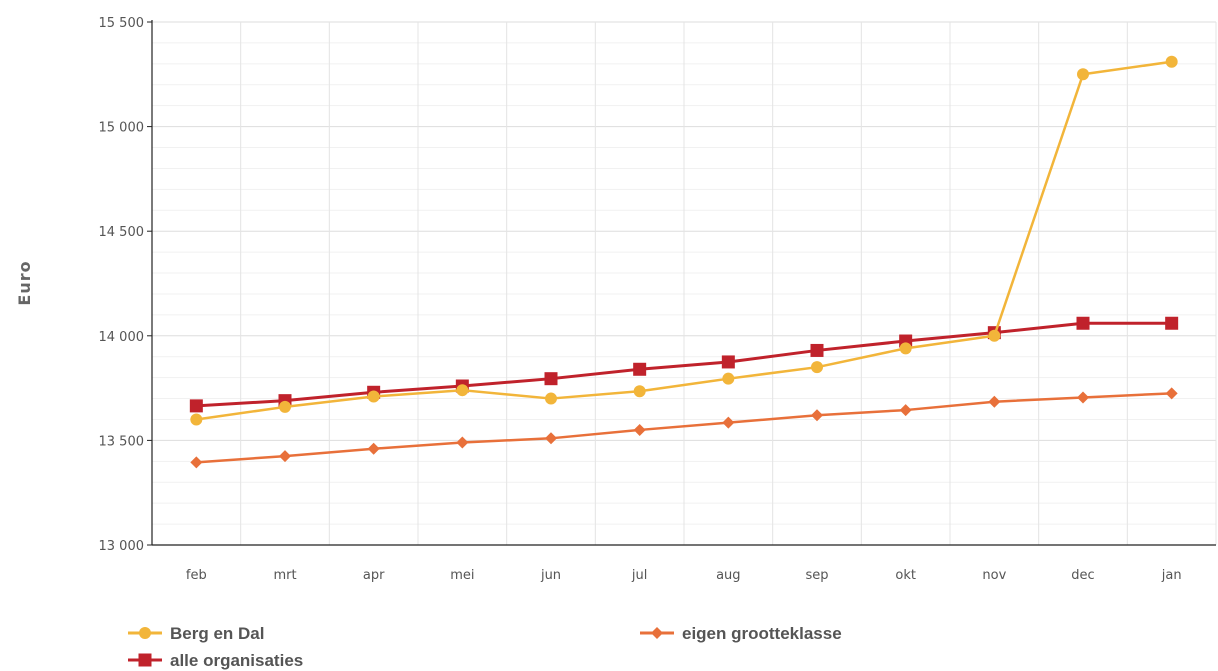 The width and height of the screenshot is (1218, 671). What do you see at coordinates (196, 575) in the screenshot?
I see `x-tick-label: feb` at bounding box center [196, 575].